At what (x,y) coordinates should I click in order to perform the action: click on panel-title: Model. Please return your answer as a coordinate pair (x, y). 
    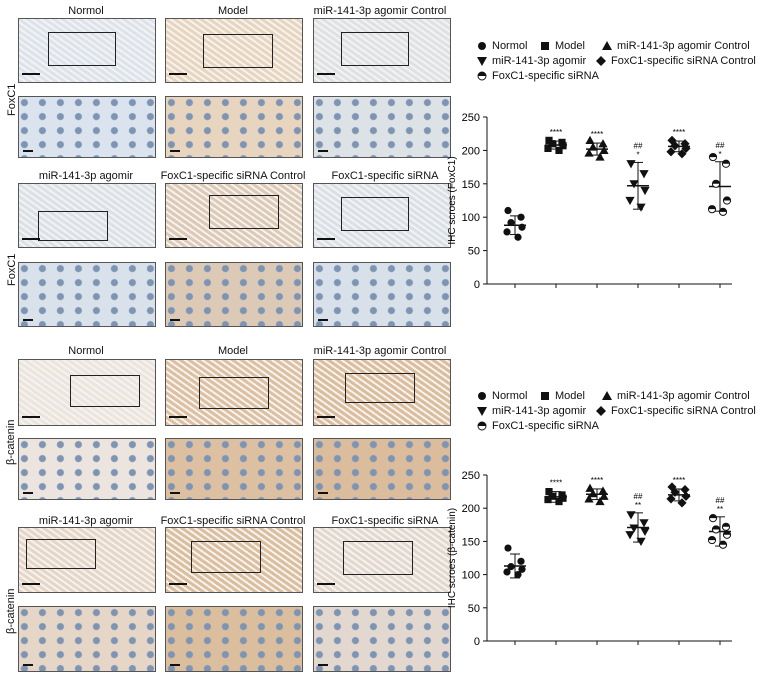
    Looking at the image, I should click on (233, 11).